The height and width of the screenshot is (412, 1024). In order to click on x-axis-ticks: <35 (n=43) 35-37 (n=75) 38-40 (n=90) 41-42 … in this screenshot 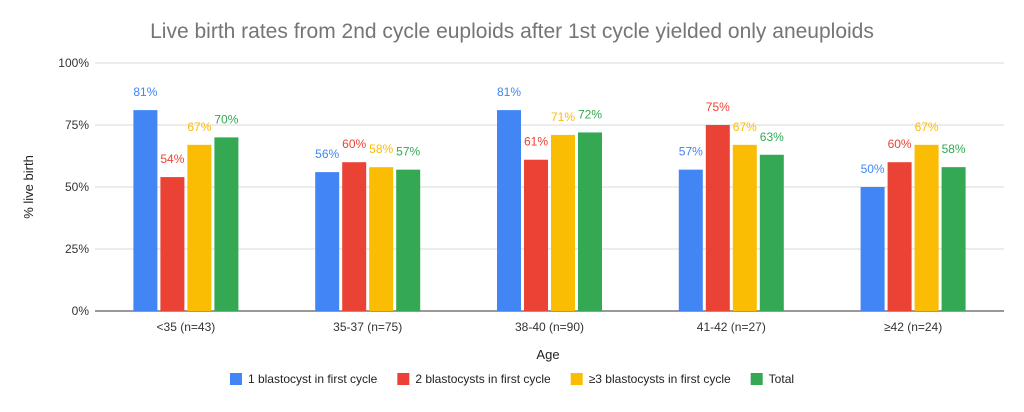, I will do `click(550, 327)`.